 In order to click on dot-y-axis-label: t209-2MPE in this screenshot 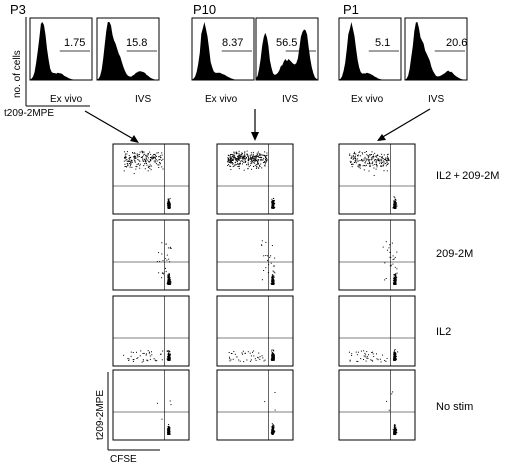, I will do `click(100, 415)`.